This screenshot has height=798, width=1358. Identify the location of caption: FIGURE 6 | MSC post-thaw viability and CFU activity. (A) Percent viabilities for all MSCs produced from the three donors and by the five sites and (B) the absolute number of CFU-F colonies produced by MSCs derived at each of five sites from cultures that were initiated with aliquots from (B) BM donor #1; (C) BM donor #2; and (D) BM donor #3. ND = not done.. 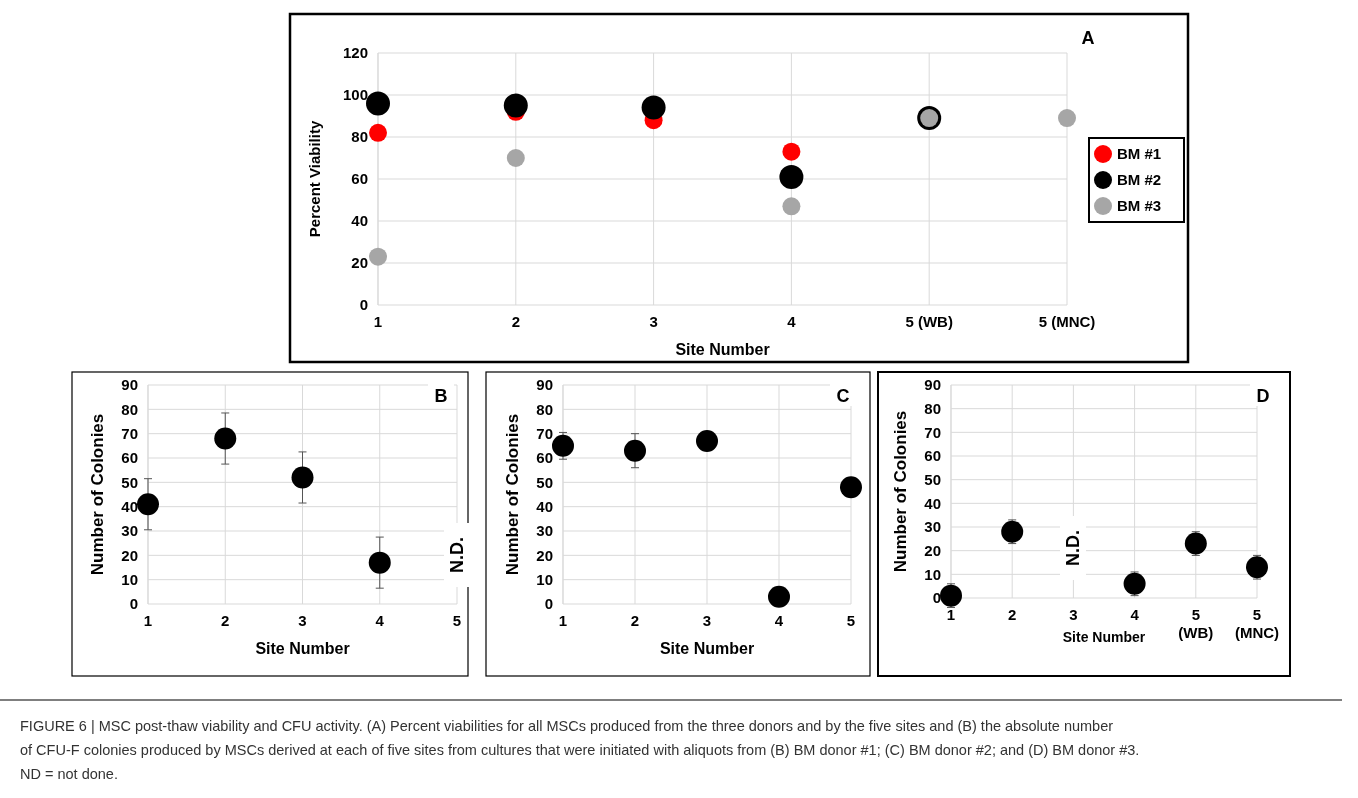
(580, 750).